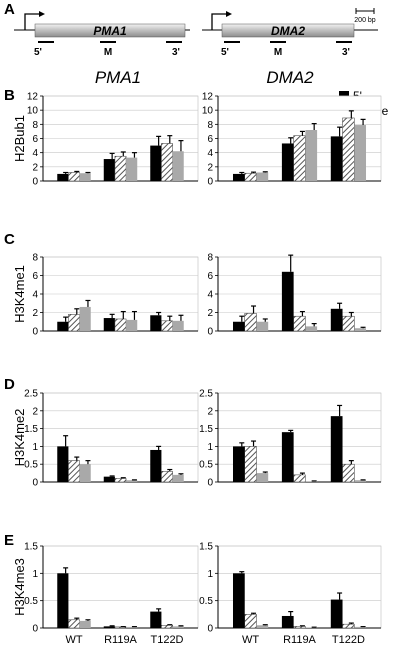 Image resolution: width=400 pixels, height=671 pixels. What do you see at coordinates (9, 384) in the screenshot?
I see `panel-letter-d: D` at bounding box center [9, 384].